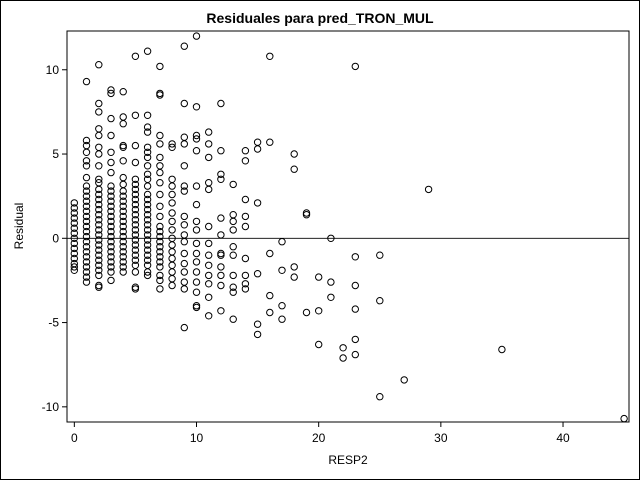  I want to click on x-tick-label: 10, so click(197, 438).